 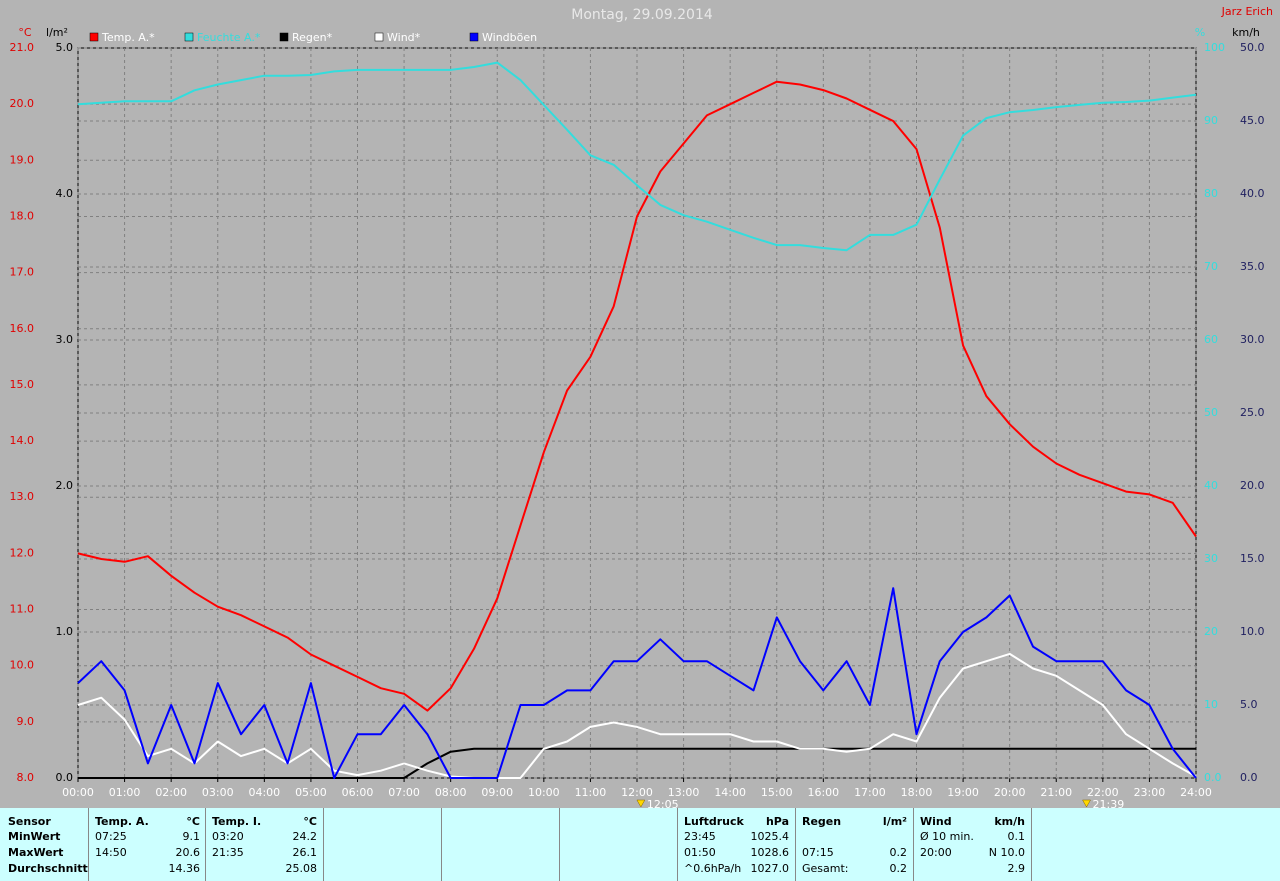 I want to click on table-cell: 26.1, so click(x=305, y=852).